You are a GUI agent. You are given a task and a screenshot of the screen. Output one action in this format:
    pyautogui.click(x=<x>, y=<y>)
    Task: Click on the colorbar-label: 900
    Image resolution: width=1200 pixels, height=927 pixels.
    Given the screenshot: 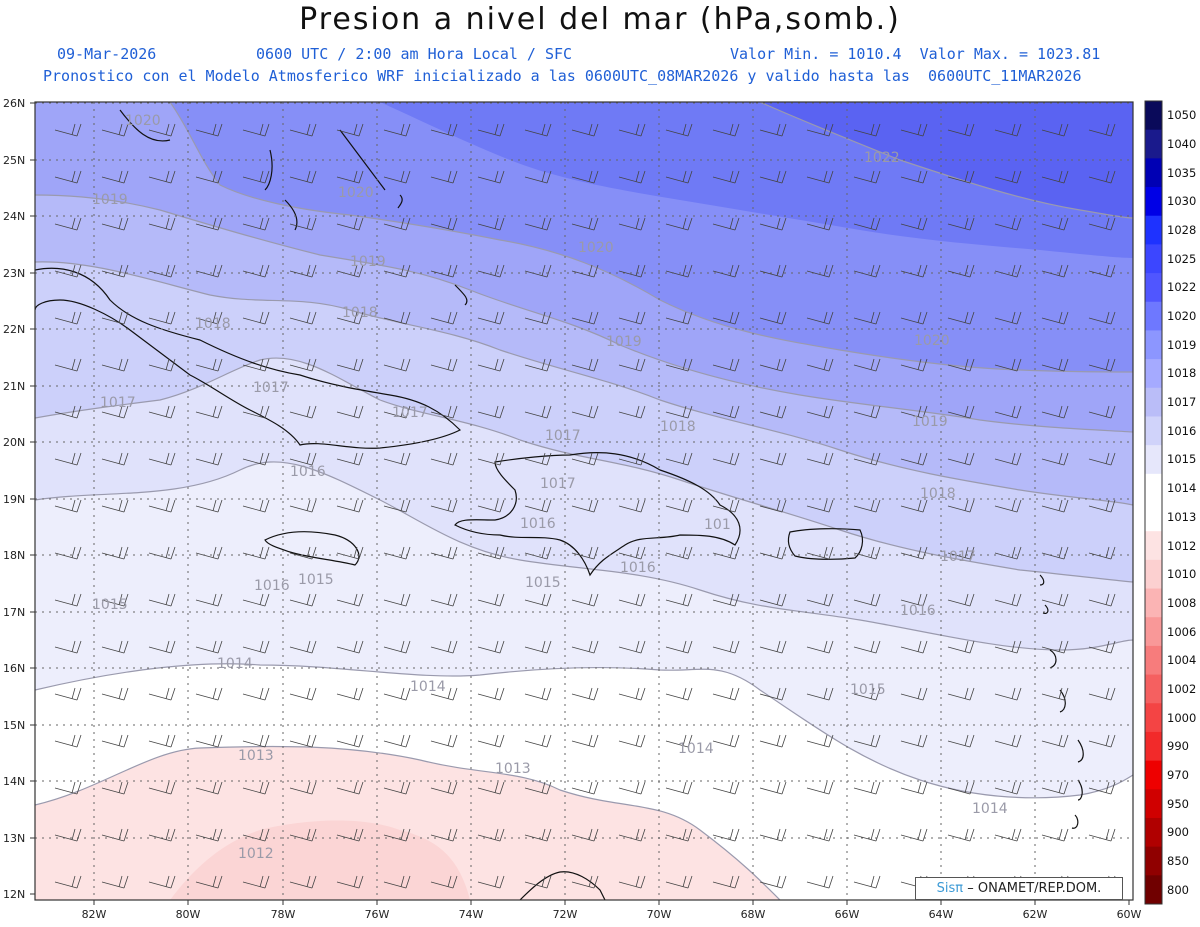 What is the action you would take?
    pyautogui.click(x=1178, y=832)
    